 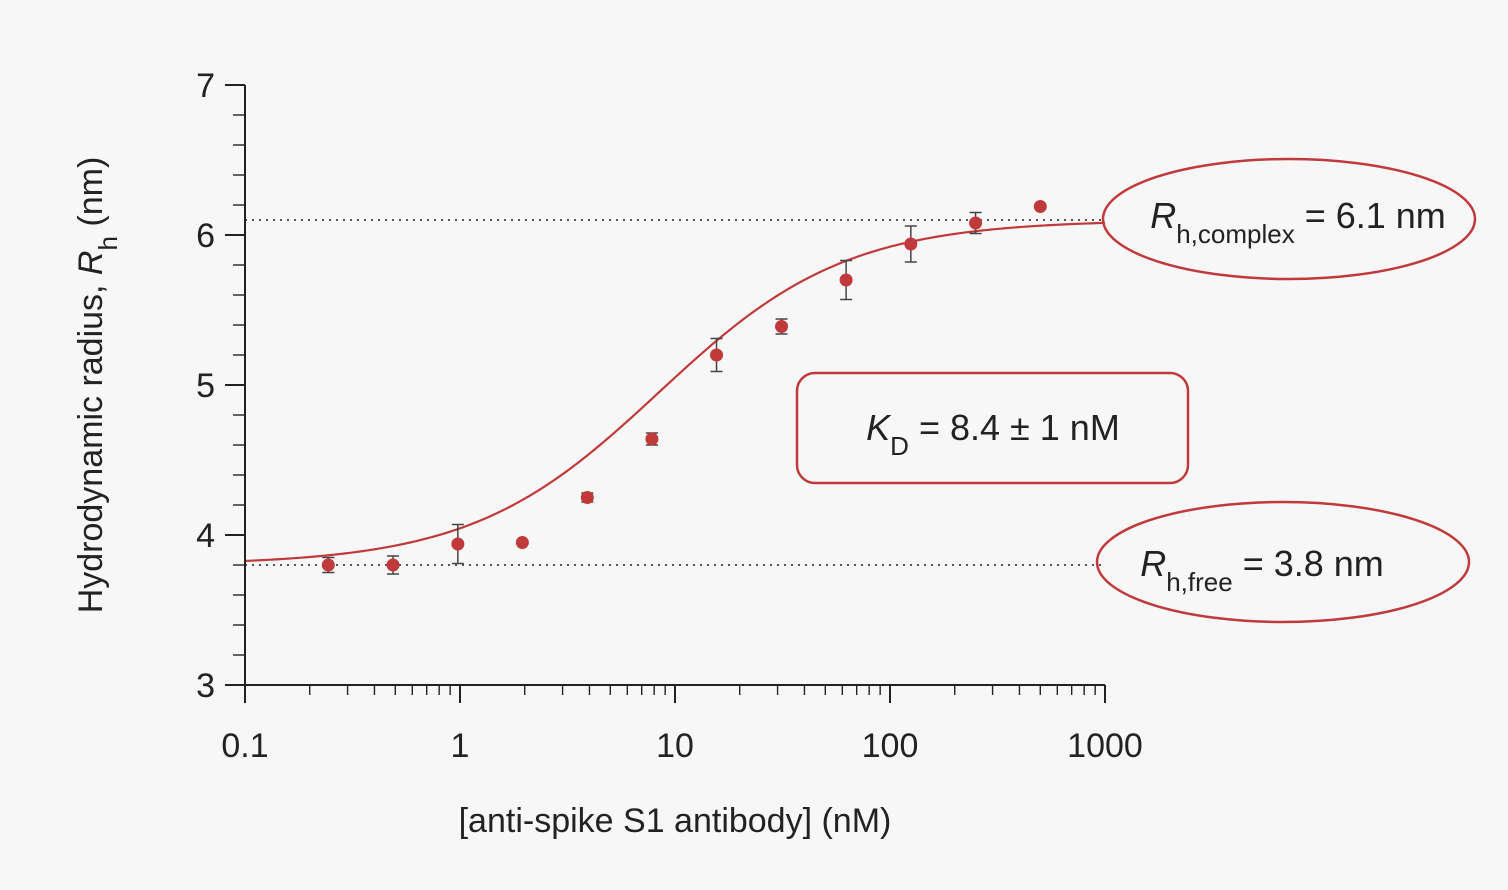 I want to click on rh-free-annotation: Rh,free = 3.8 nm, so click(x=1283, y=562).